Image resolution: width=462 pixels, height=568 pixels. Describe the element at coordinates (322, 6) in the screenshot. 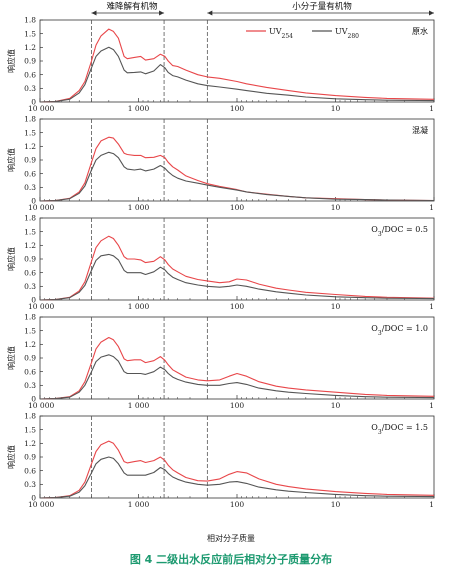

I see `region-right-label: 小分子量有机物` at that location.